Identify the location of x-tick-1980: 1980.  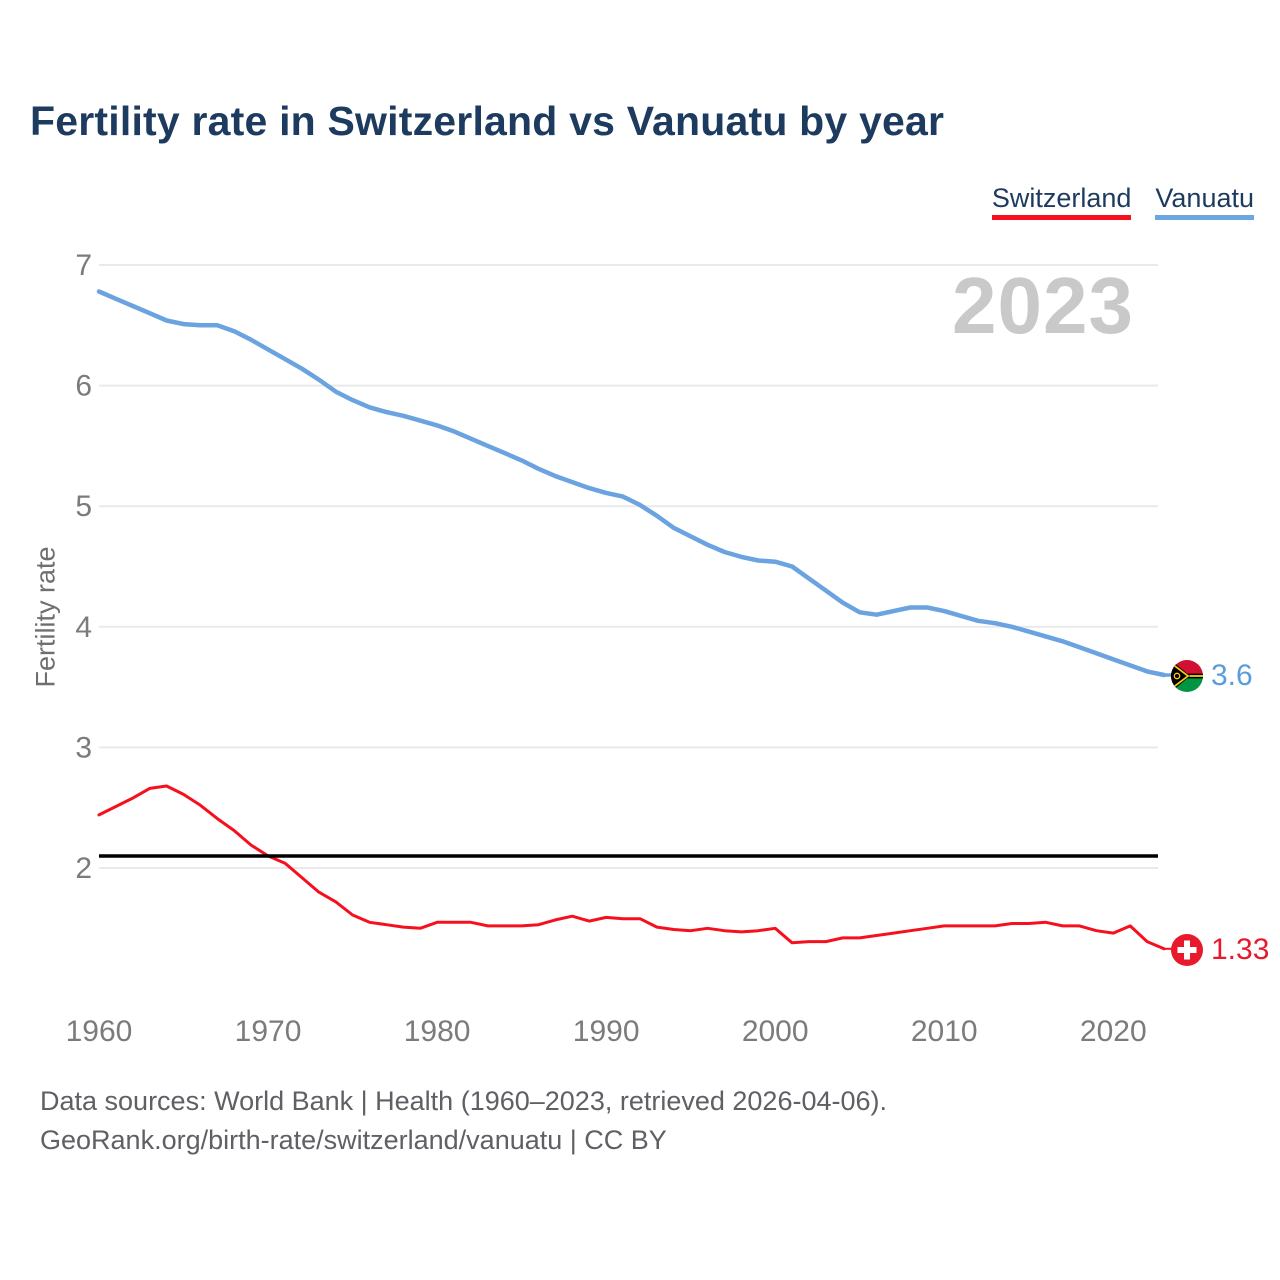
(437, 1031).